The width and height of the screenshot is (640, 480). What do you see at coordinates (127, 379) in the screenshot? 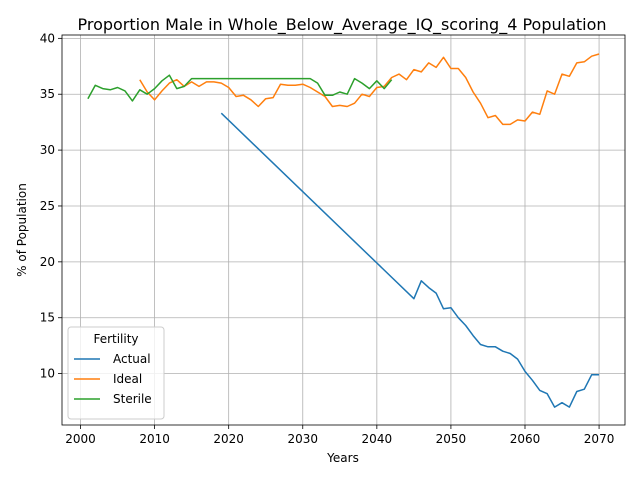
I see `legend-label-ideal: Ideal` at bounding box center [127, 379].